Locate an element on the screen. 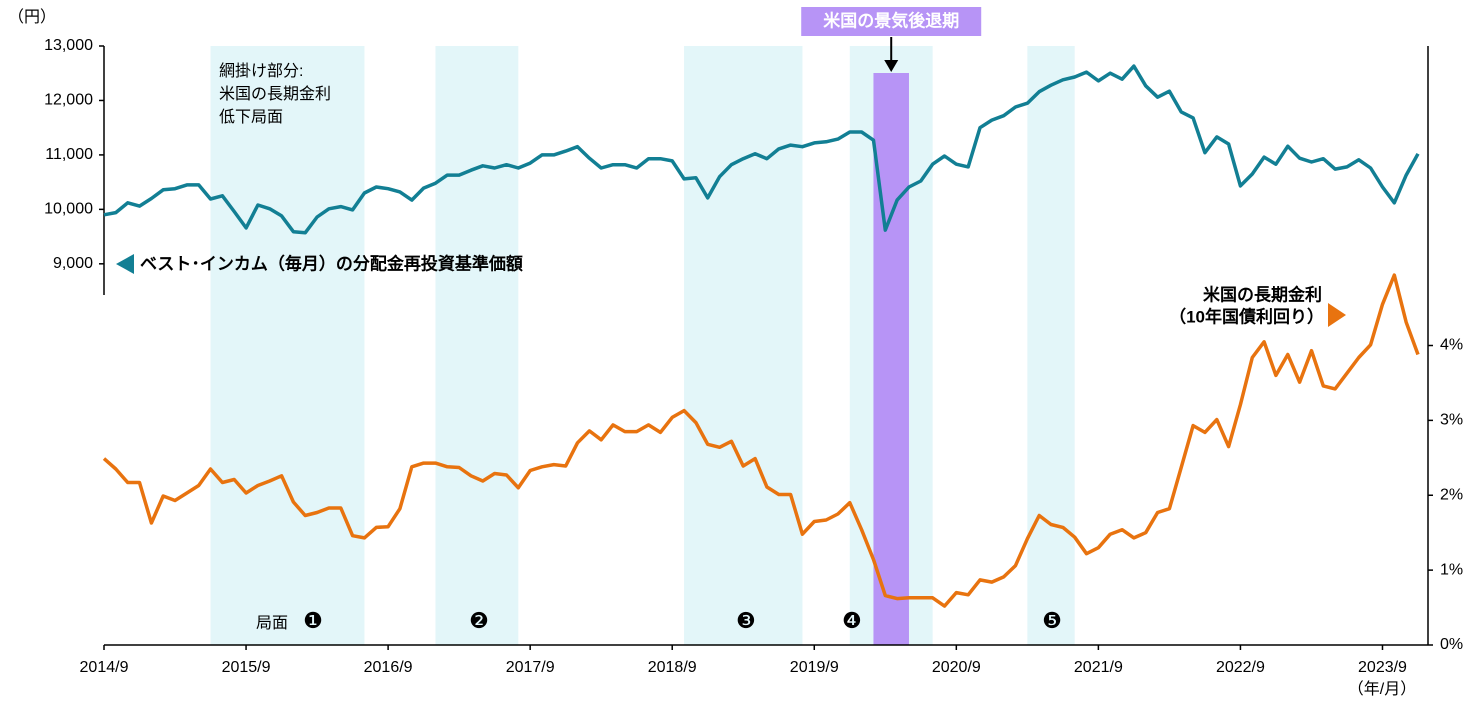 The width and height of the screenshot is (1475, 702). y2-tick-label: 0% is located at coordinates (1451, 644).